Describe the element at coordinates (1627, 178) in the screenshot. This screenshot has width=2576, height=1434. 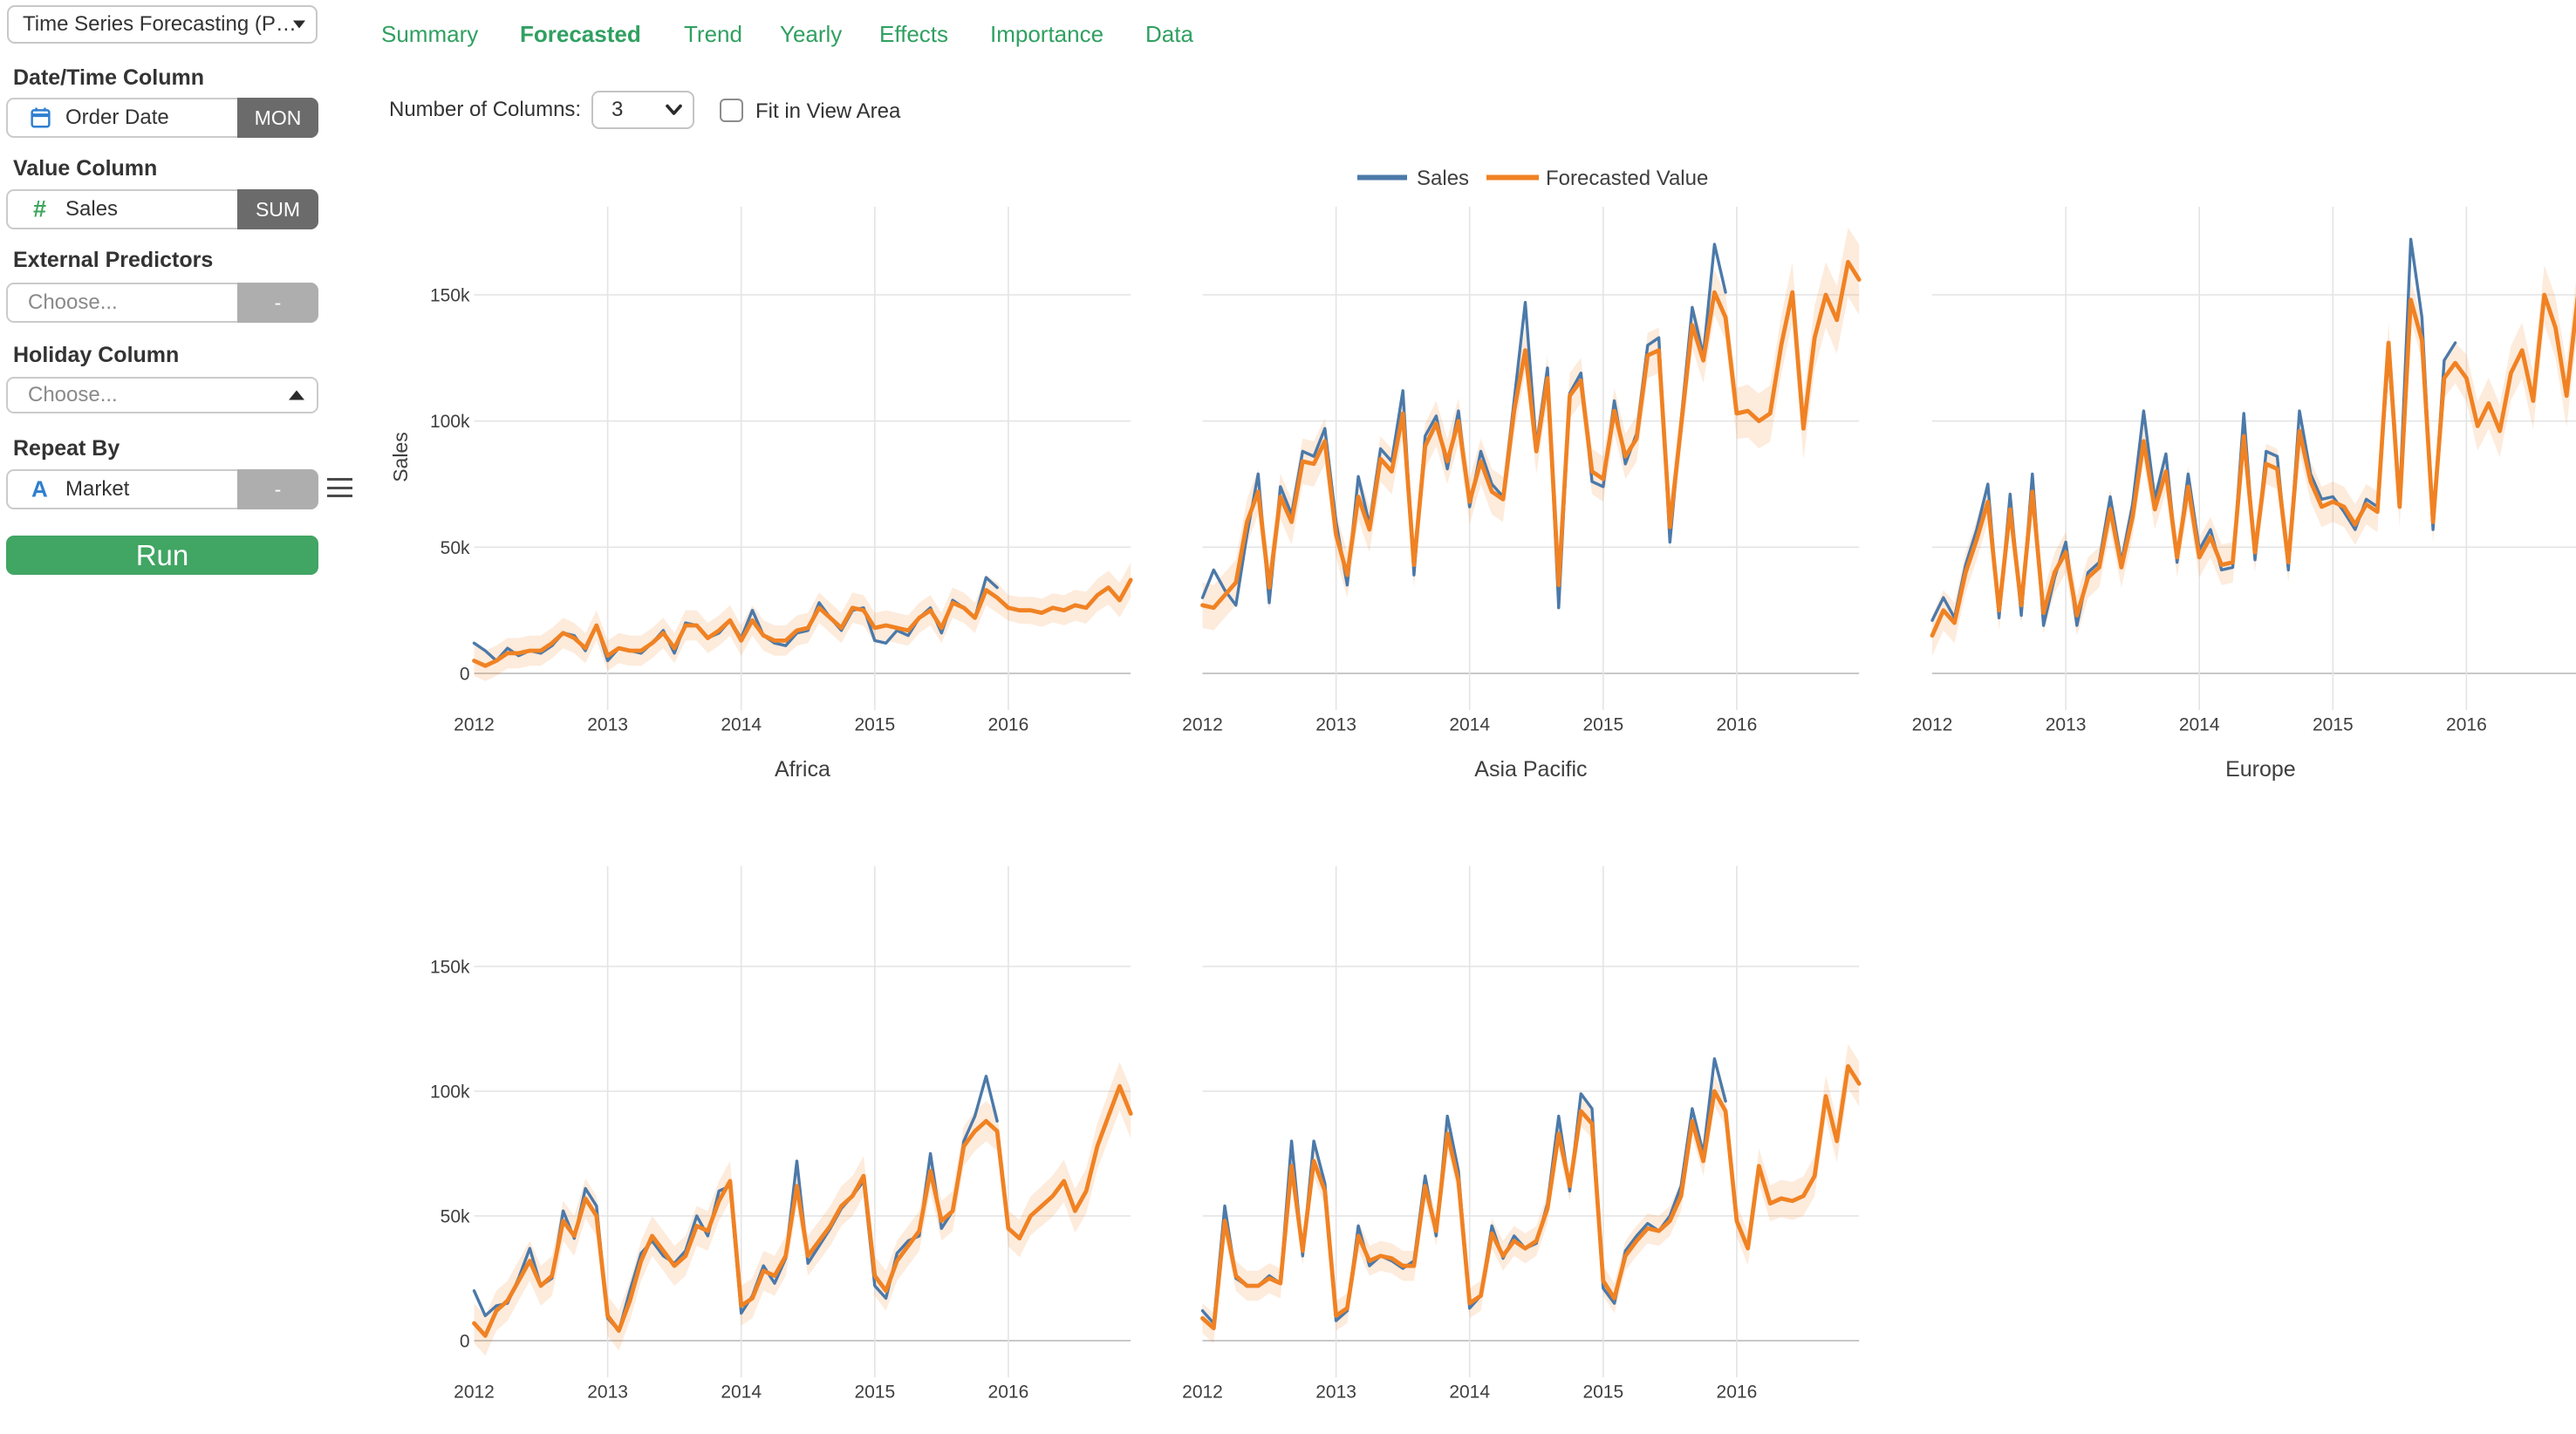
I see `svg-text: Forecasted Value` at that location.